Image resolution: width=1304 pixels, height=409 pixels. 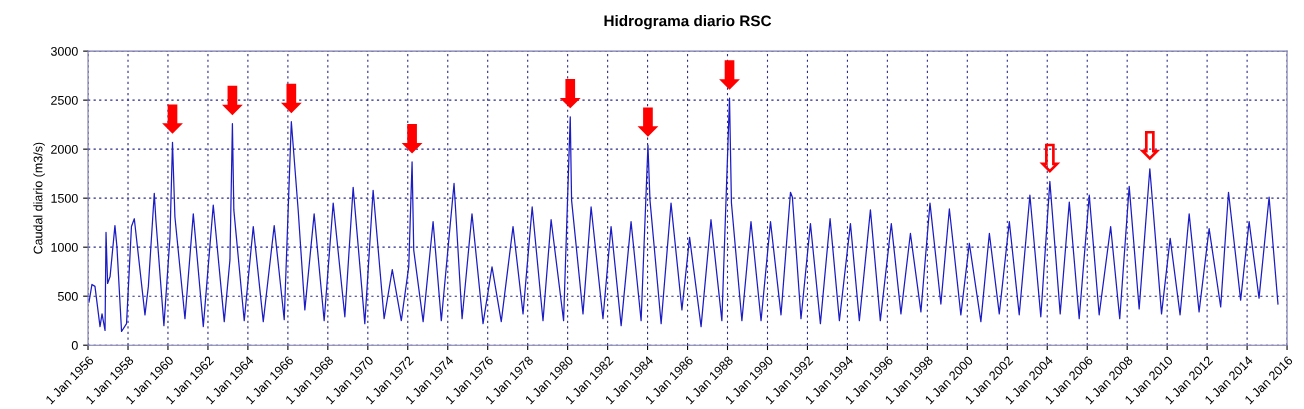 I want to click on y-tick-label: 1500, so click(x=64, y=198).